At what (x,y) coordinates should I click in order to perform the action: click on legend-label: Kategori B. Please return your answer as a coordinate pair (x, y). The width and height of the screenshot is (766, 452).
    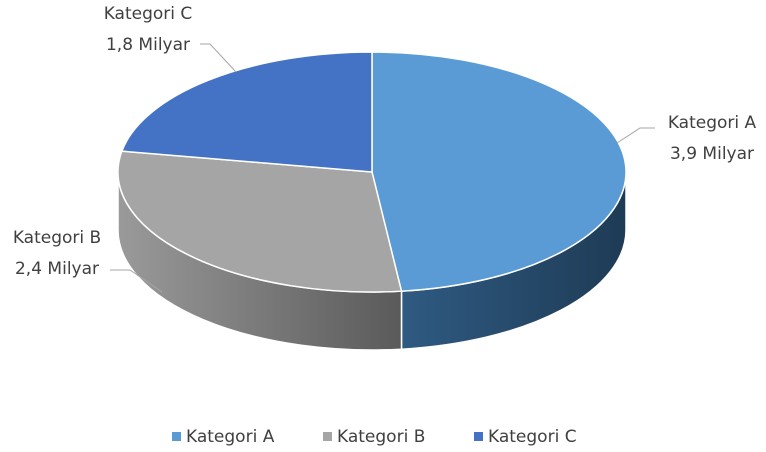
    Looking at the image, I should click on (381, 437).